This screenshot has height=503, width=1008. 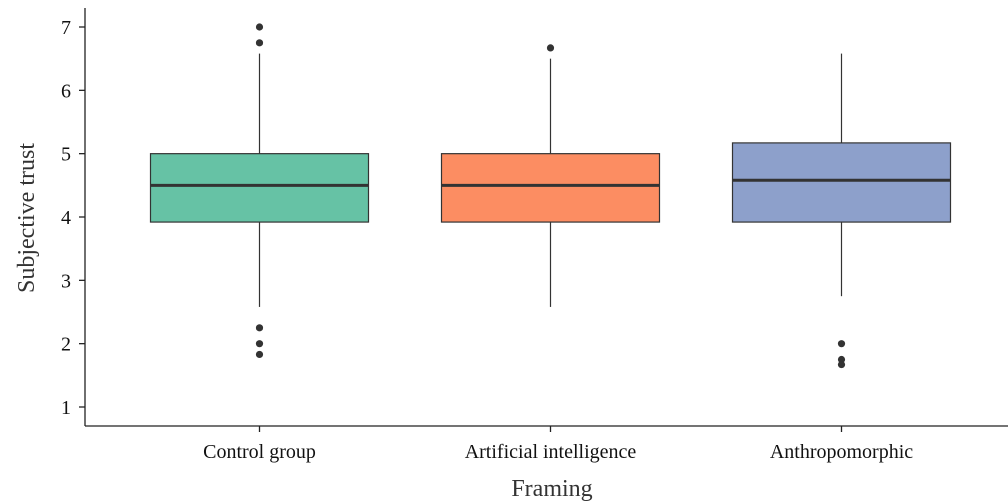 What do you see at coordinates (66, 345) in the screenshot?
I see `y-tick-label: 2` at bounding box center [66, 345].